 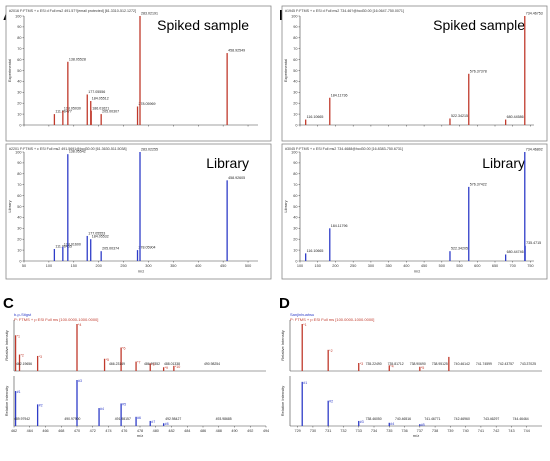 I want to click on x-tick-label: 470, so click(x=77, y=431).